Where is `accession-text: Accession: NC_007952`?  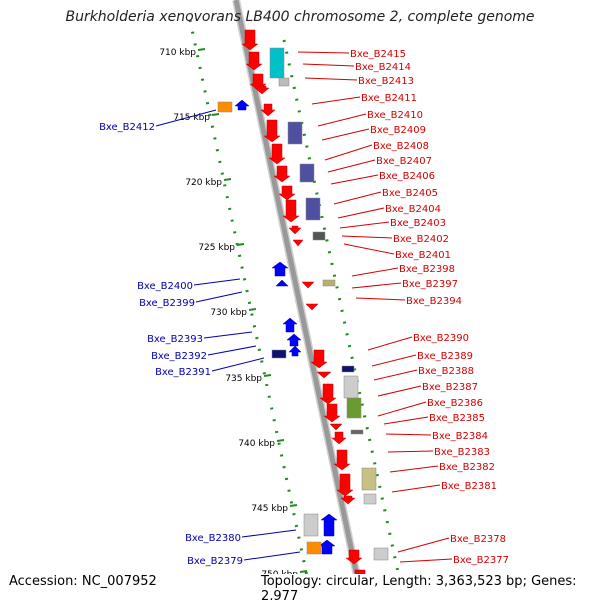 accession-text: Accession: NC_007952 is located at coordinates (83, 581).